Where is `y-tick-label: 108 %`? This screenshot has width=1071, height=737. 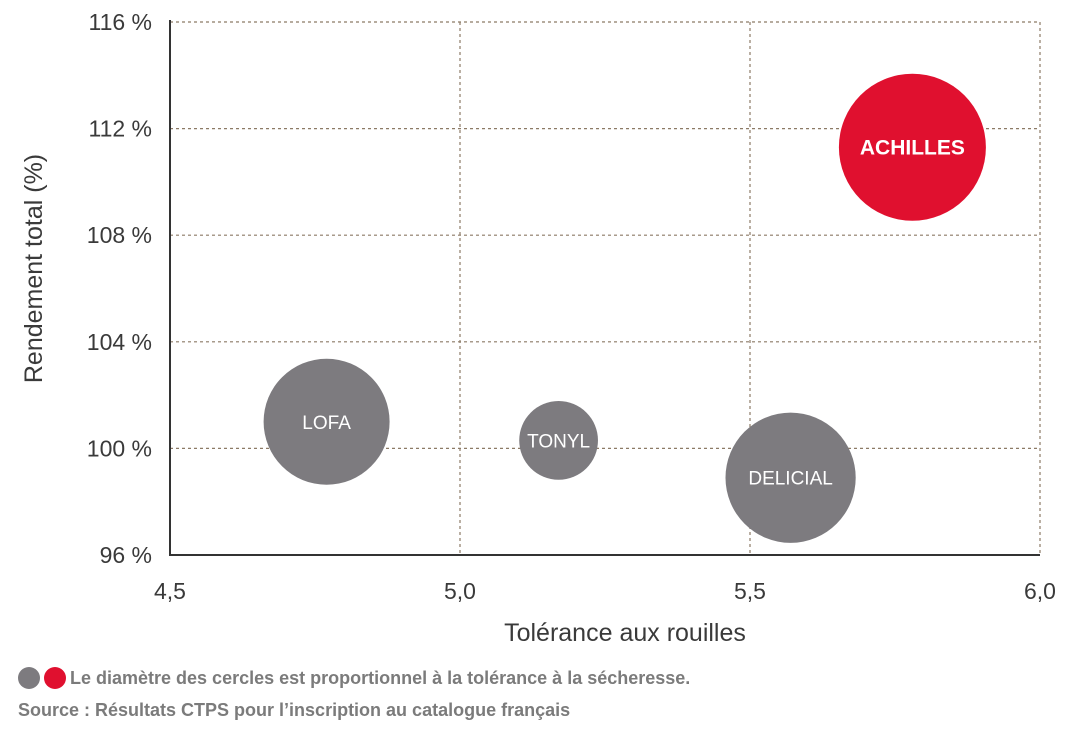
y-tick-label: 108 % is located at coordinates (119, 235).